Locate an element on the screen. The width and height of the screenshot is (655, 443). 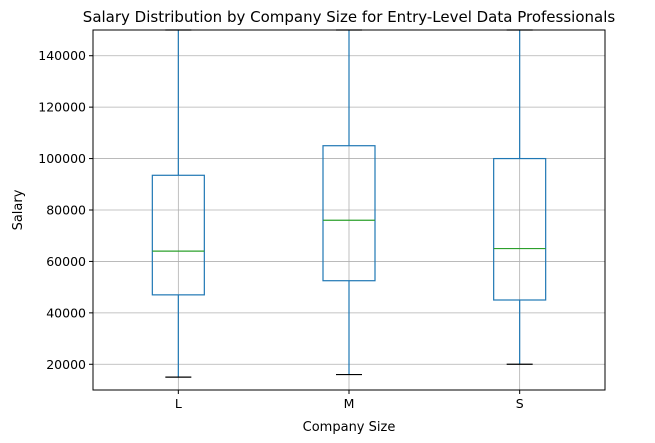
x-axis-label: Company Size is located at coordinates (349, 427).